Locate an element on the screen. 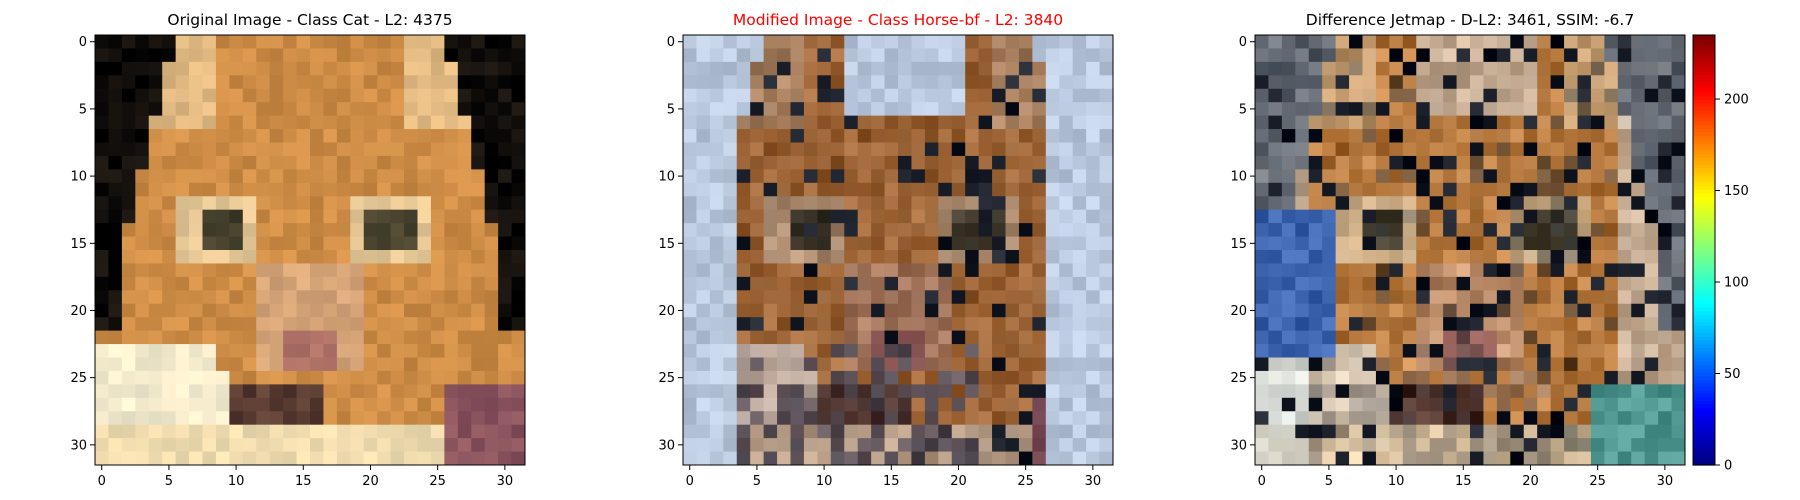  colorbar-tick-label: 200 is located at coordinates (1736, 100).